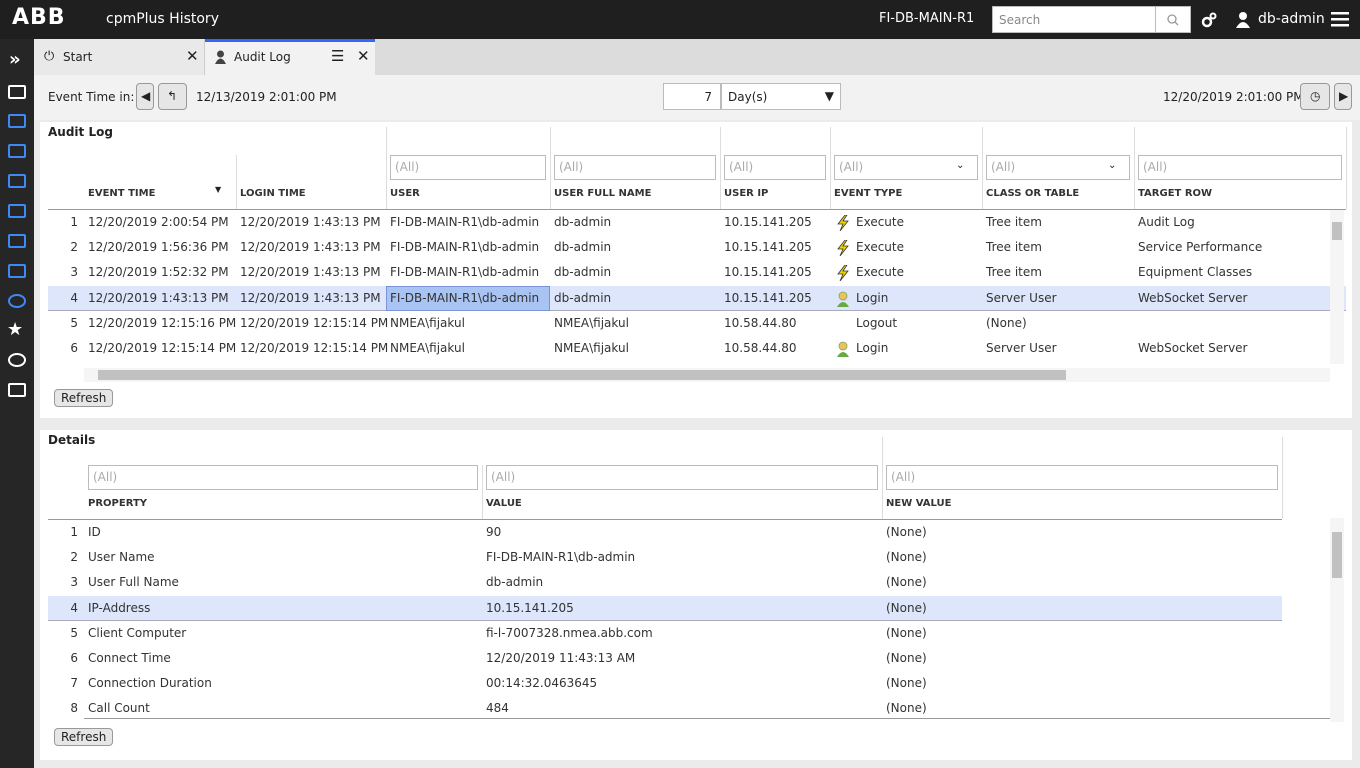  I want to click on row-number: 2, so click(74, 247).